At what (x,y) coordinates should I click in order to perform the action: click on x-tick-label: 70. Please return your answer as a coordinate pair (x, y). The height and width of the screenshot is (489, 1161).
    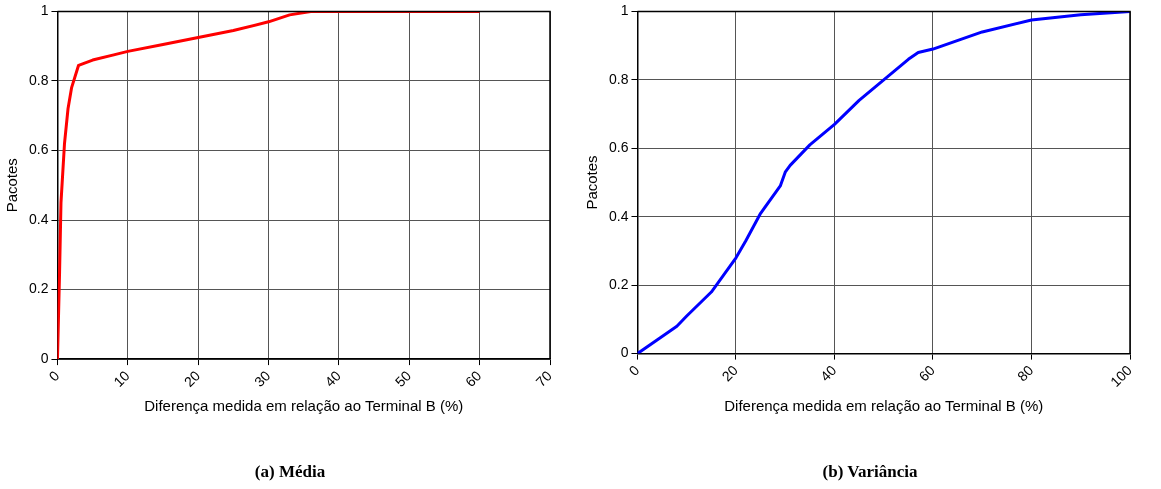
    Looking at the image, I should click on (543, 378).